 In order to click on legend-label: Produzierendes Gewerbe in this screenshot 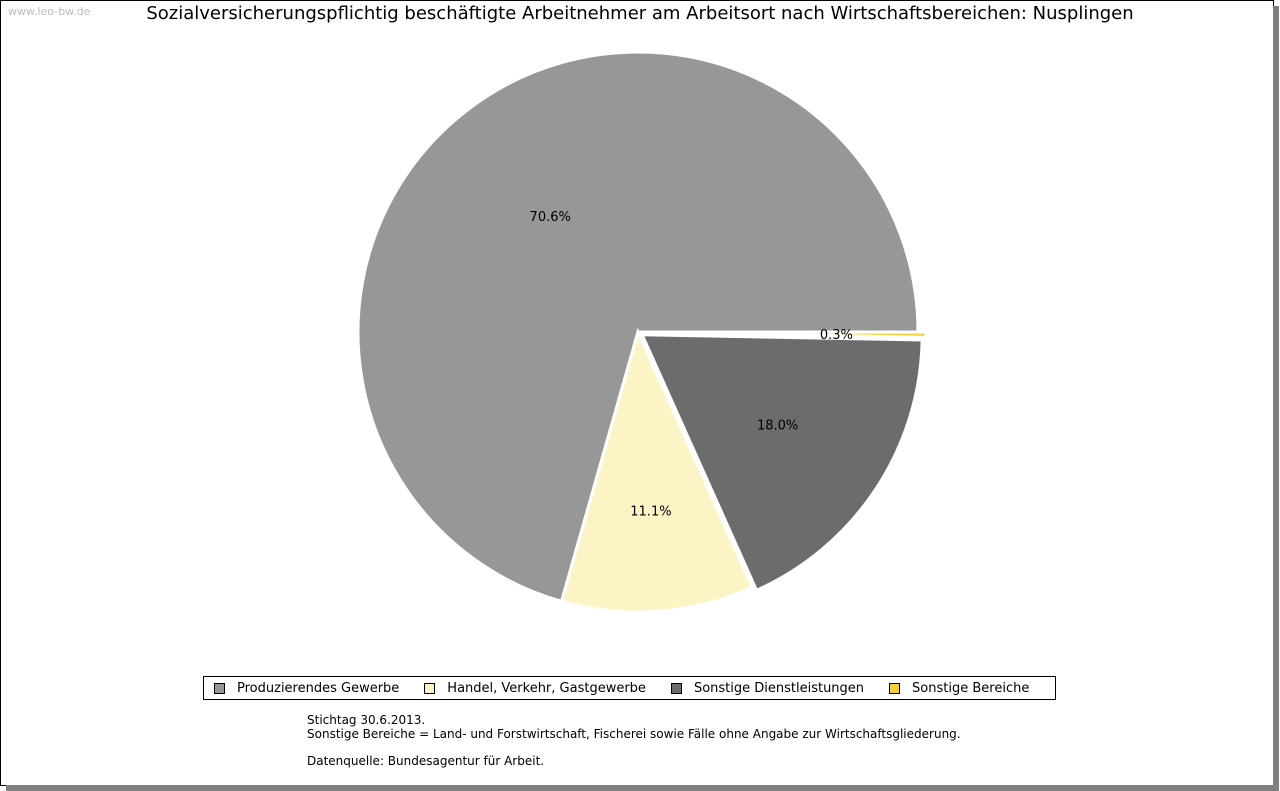, I will do `click(318, 688)`.